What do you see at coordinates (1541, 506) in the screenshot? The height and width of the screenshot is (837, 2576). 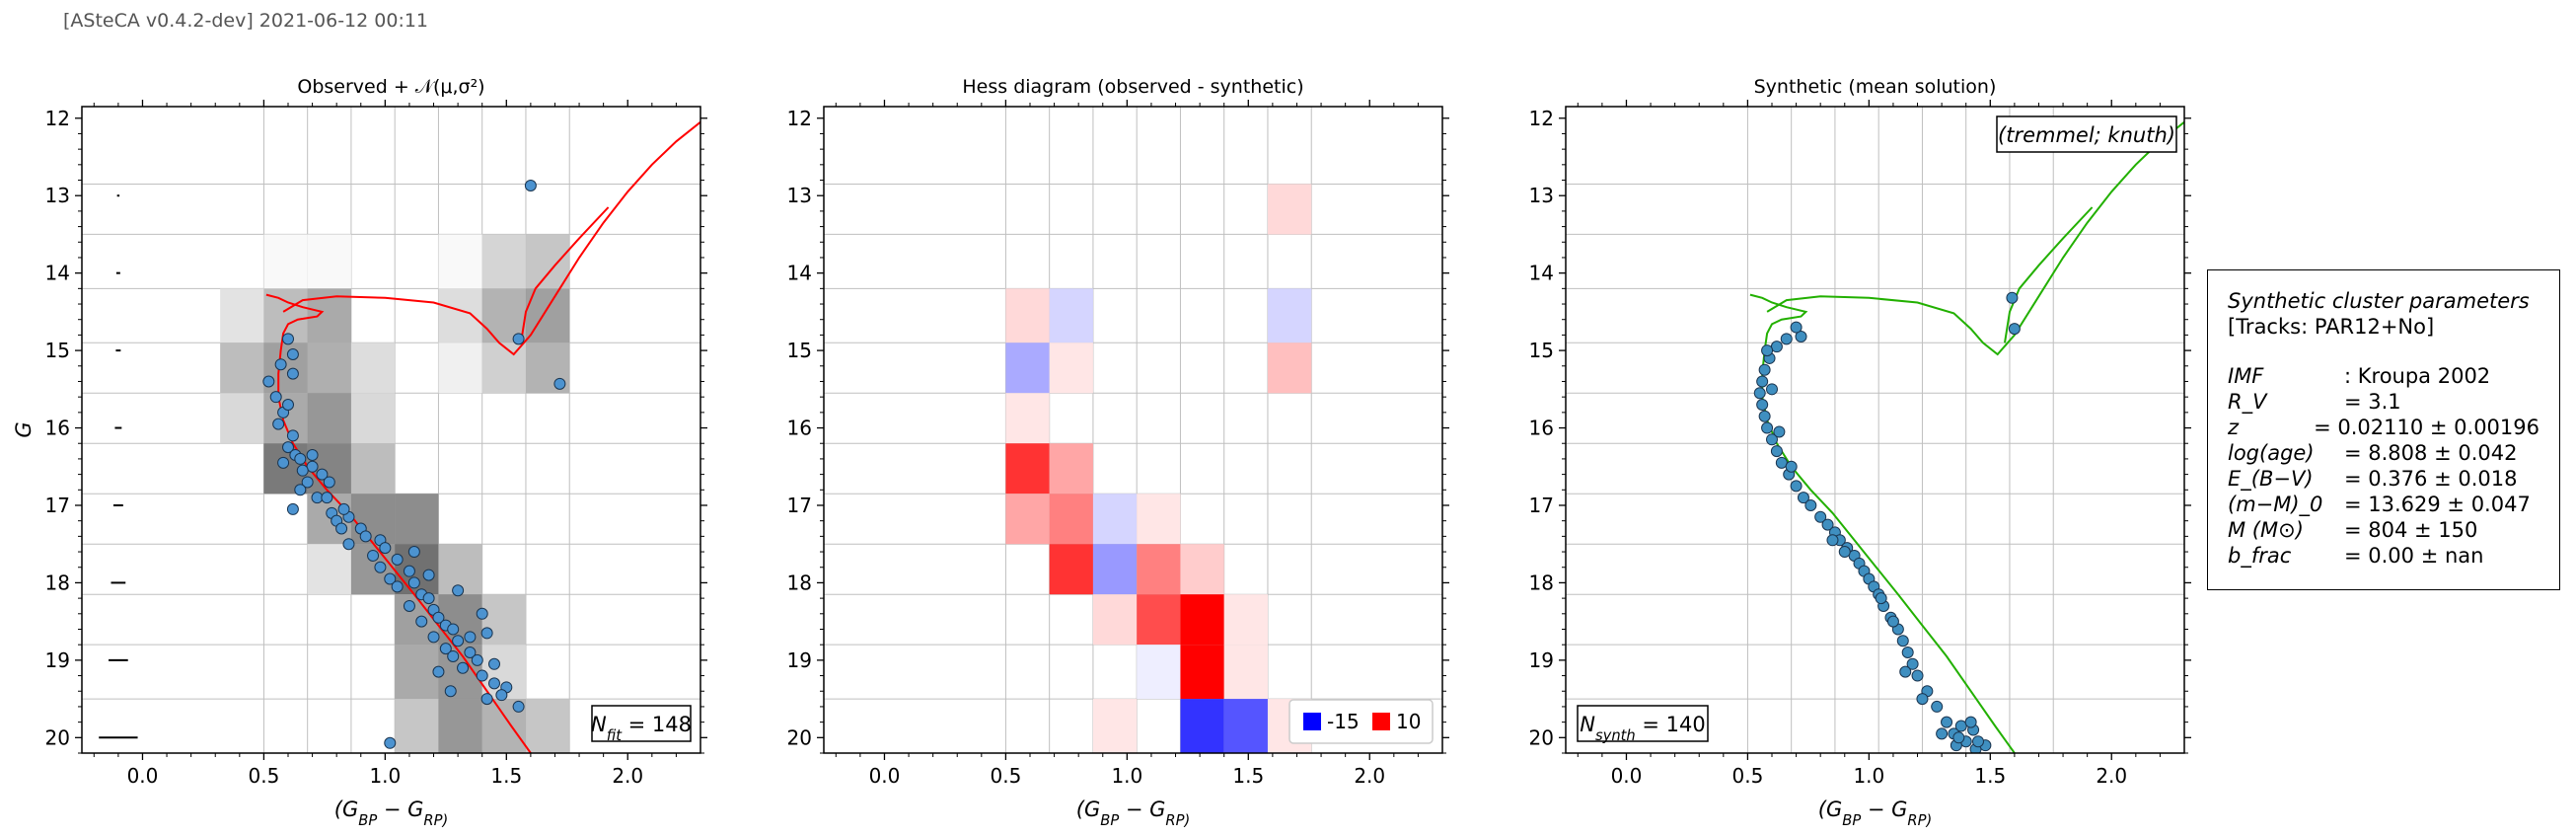 I see `y-tick-label: 17` at bounding box center [1541, 506].